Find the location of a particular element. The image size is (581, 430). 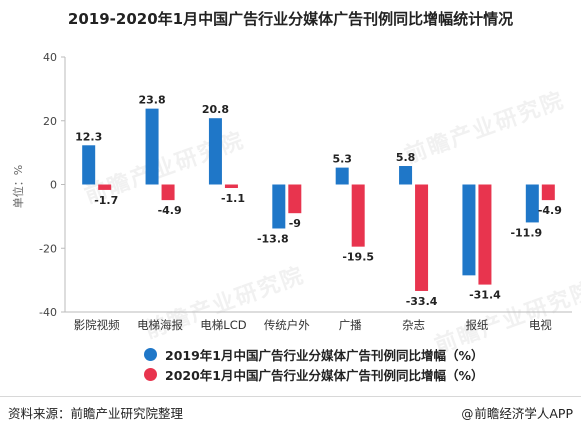

legend-item-2020: 2020年1月中国广告行业分媒体广告刊例同比增幅（%） is located at coordinates (314, 374).